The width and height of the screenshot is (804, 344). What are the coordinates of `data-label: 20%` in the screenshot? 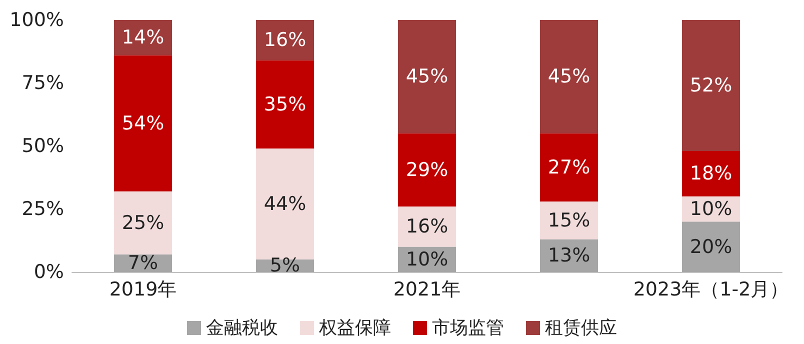 It's located at (711, 247).